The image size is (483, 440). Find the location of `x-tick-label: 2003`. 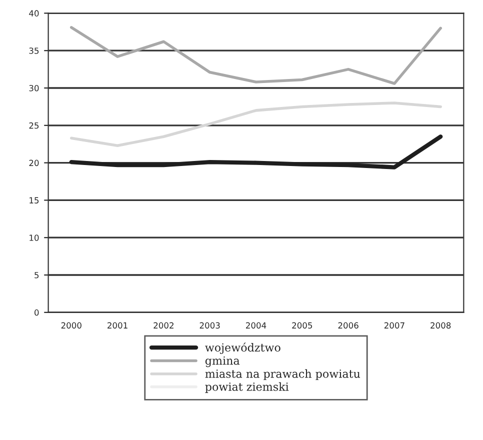

x-tick-label: 2003 is located at coordinates (210, 325).